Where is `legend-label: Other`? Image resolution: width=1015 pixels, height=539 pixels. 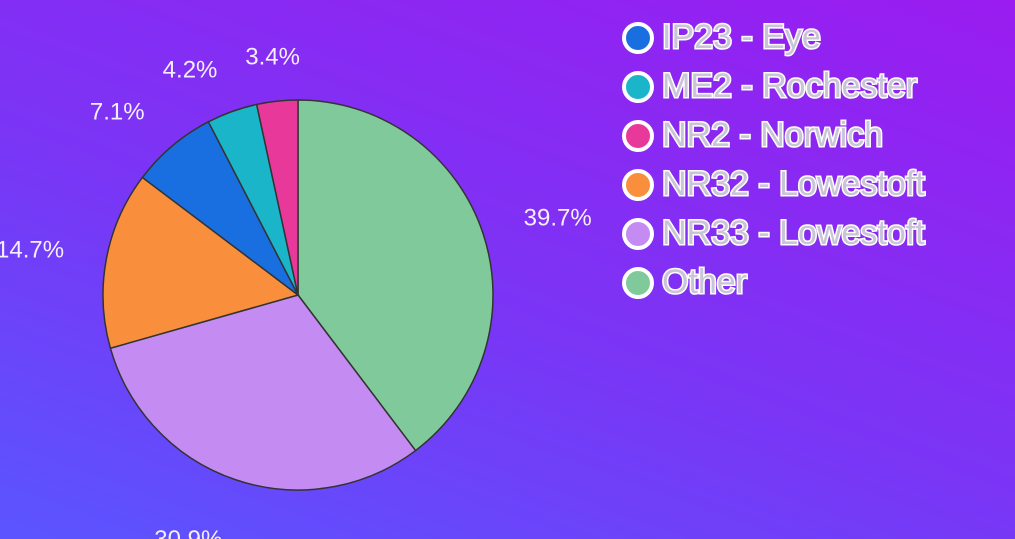
legend-label: Other is located at coordinates (704, 282).